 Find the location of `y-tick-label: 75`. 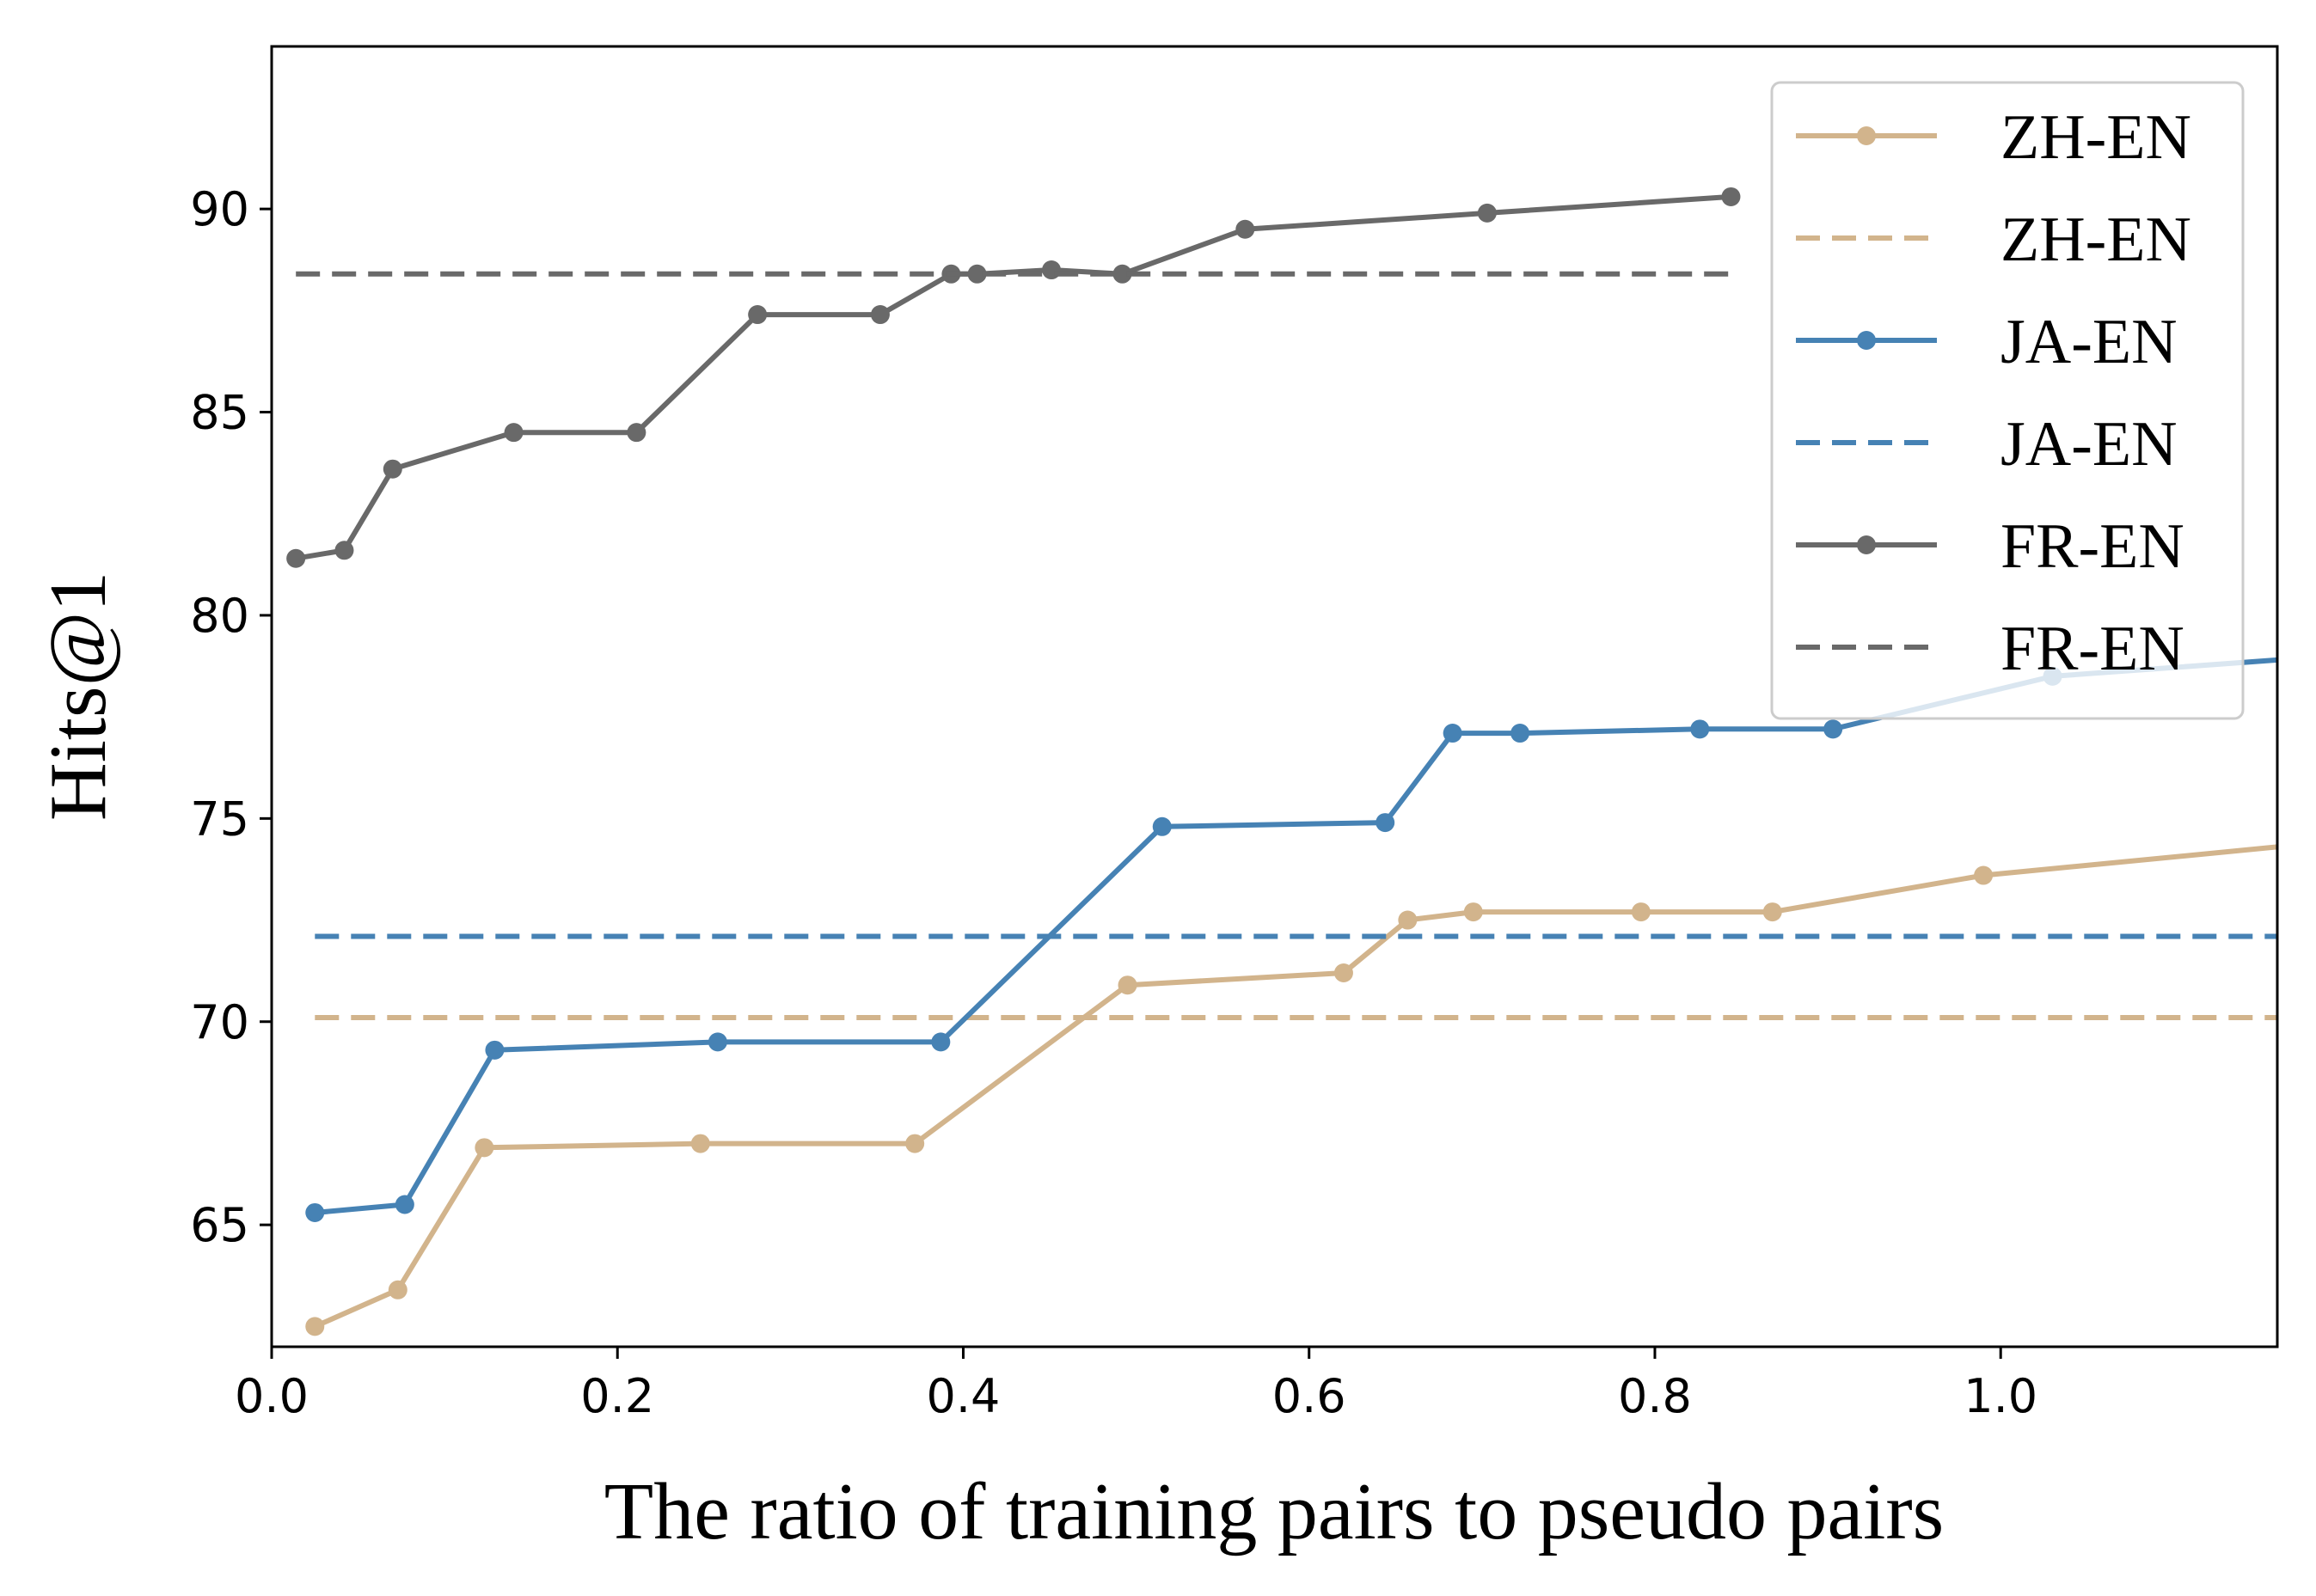

y-tick-label: 75 is located at coordinates (219, 819).